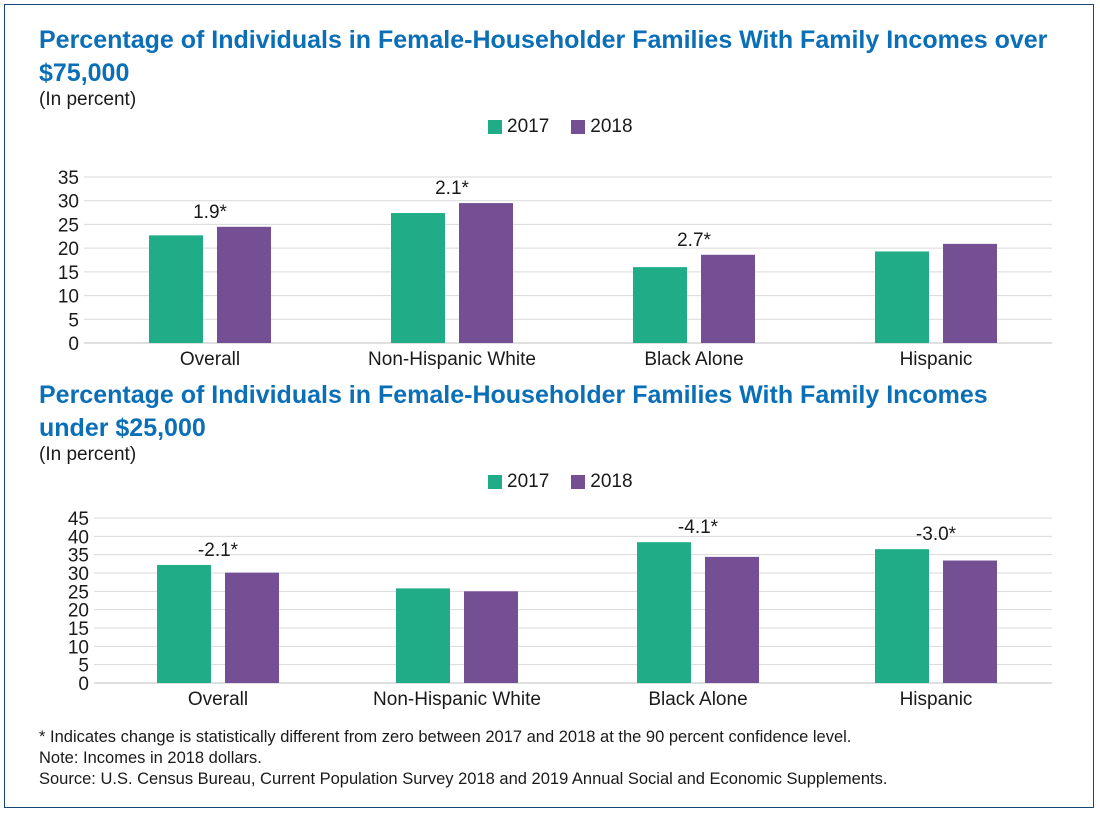 This screenshot has height=814, width=1100. I want to click on chart-1-legend: 2017 2018, so click(571, 127).